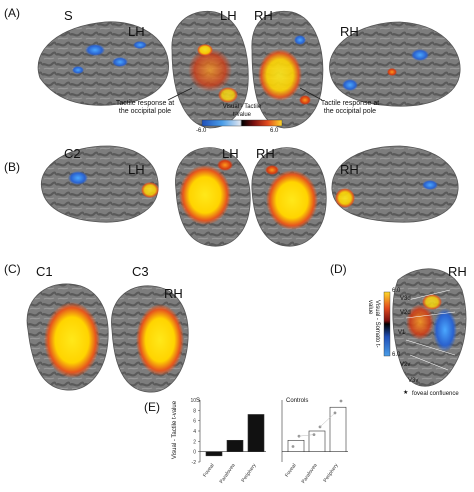  Describe the element at coordinates (265, 153) in the screenshot. I see `panel-b-rh-top-label: RH` at that location.